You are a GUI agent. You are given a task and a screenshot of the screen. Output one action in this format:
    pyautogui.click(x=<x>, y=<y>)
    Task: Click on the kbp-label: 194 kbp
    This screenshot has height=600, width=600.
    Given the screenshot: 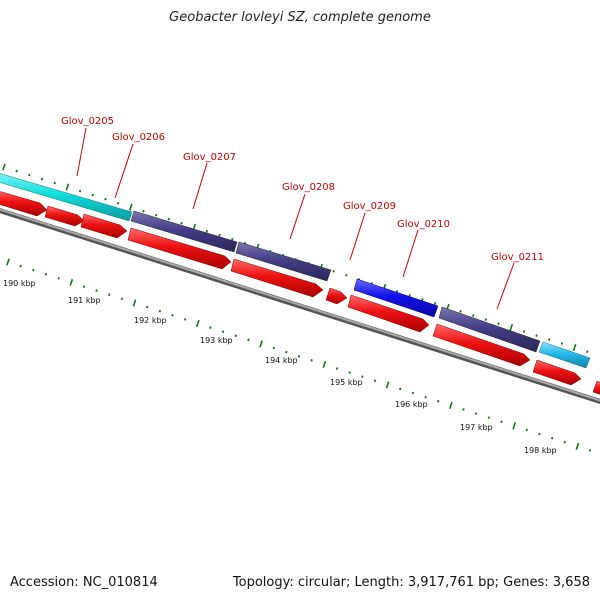 What is the action you would take?
    pyautogui.click(x=281, y=360)
    